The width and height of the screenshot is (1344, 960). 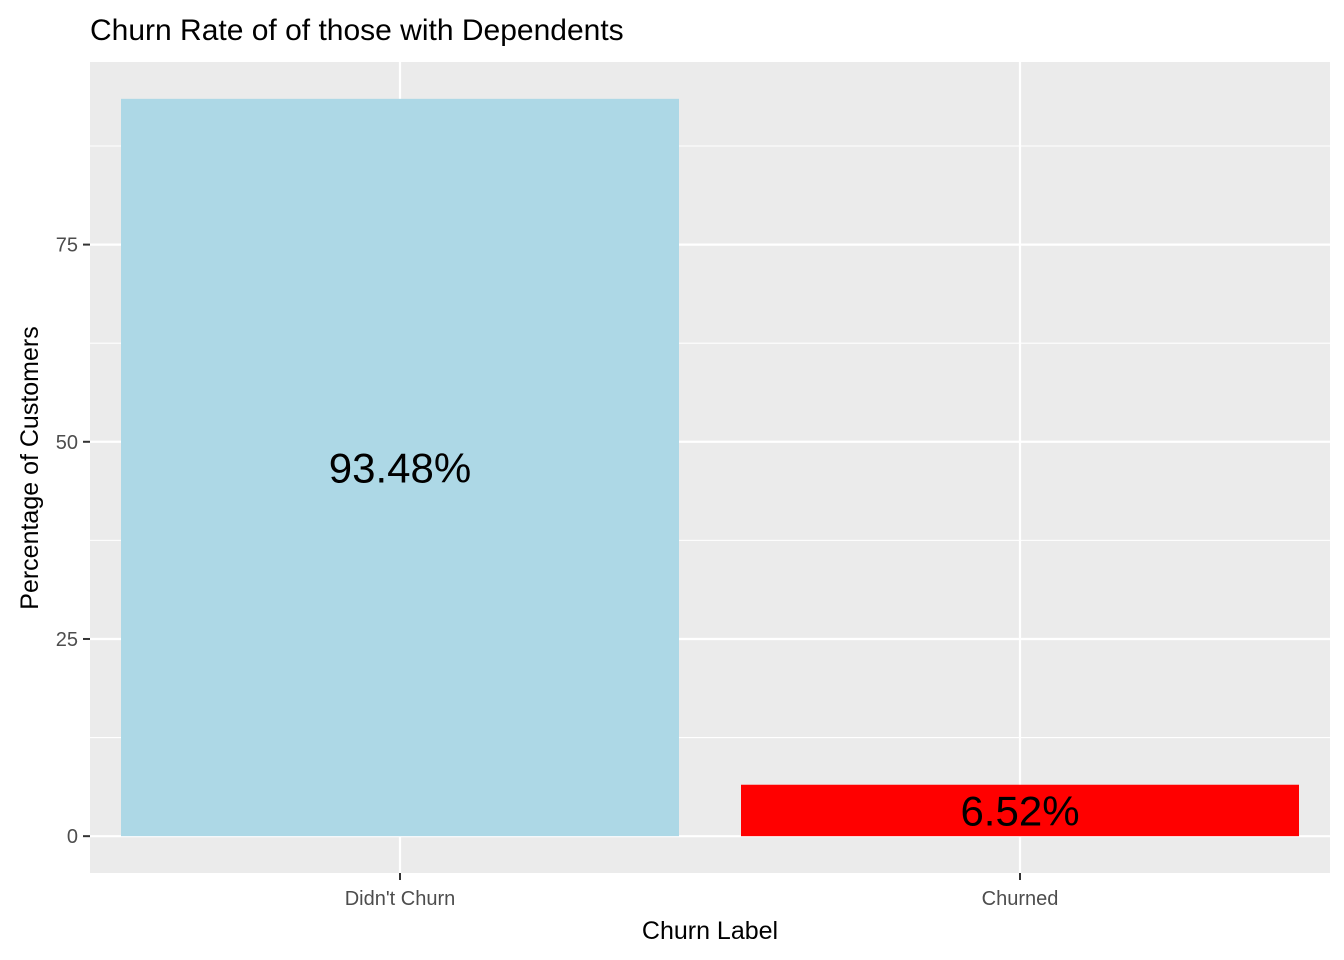 I want to click on bar, so click(x=1020, y=810).